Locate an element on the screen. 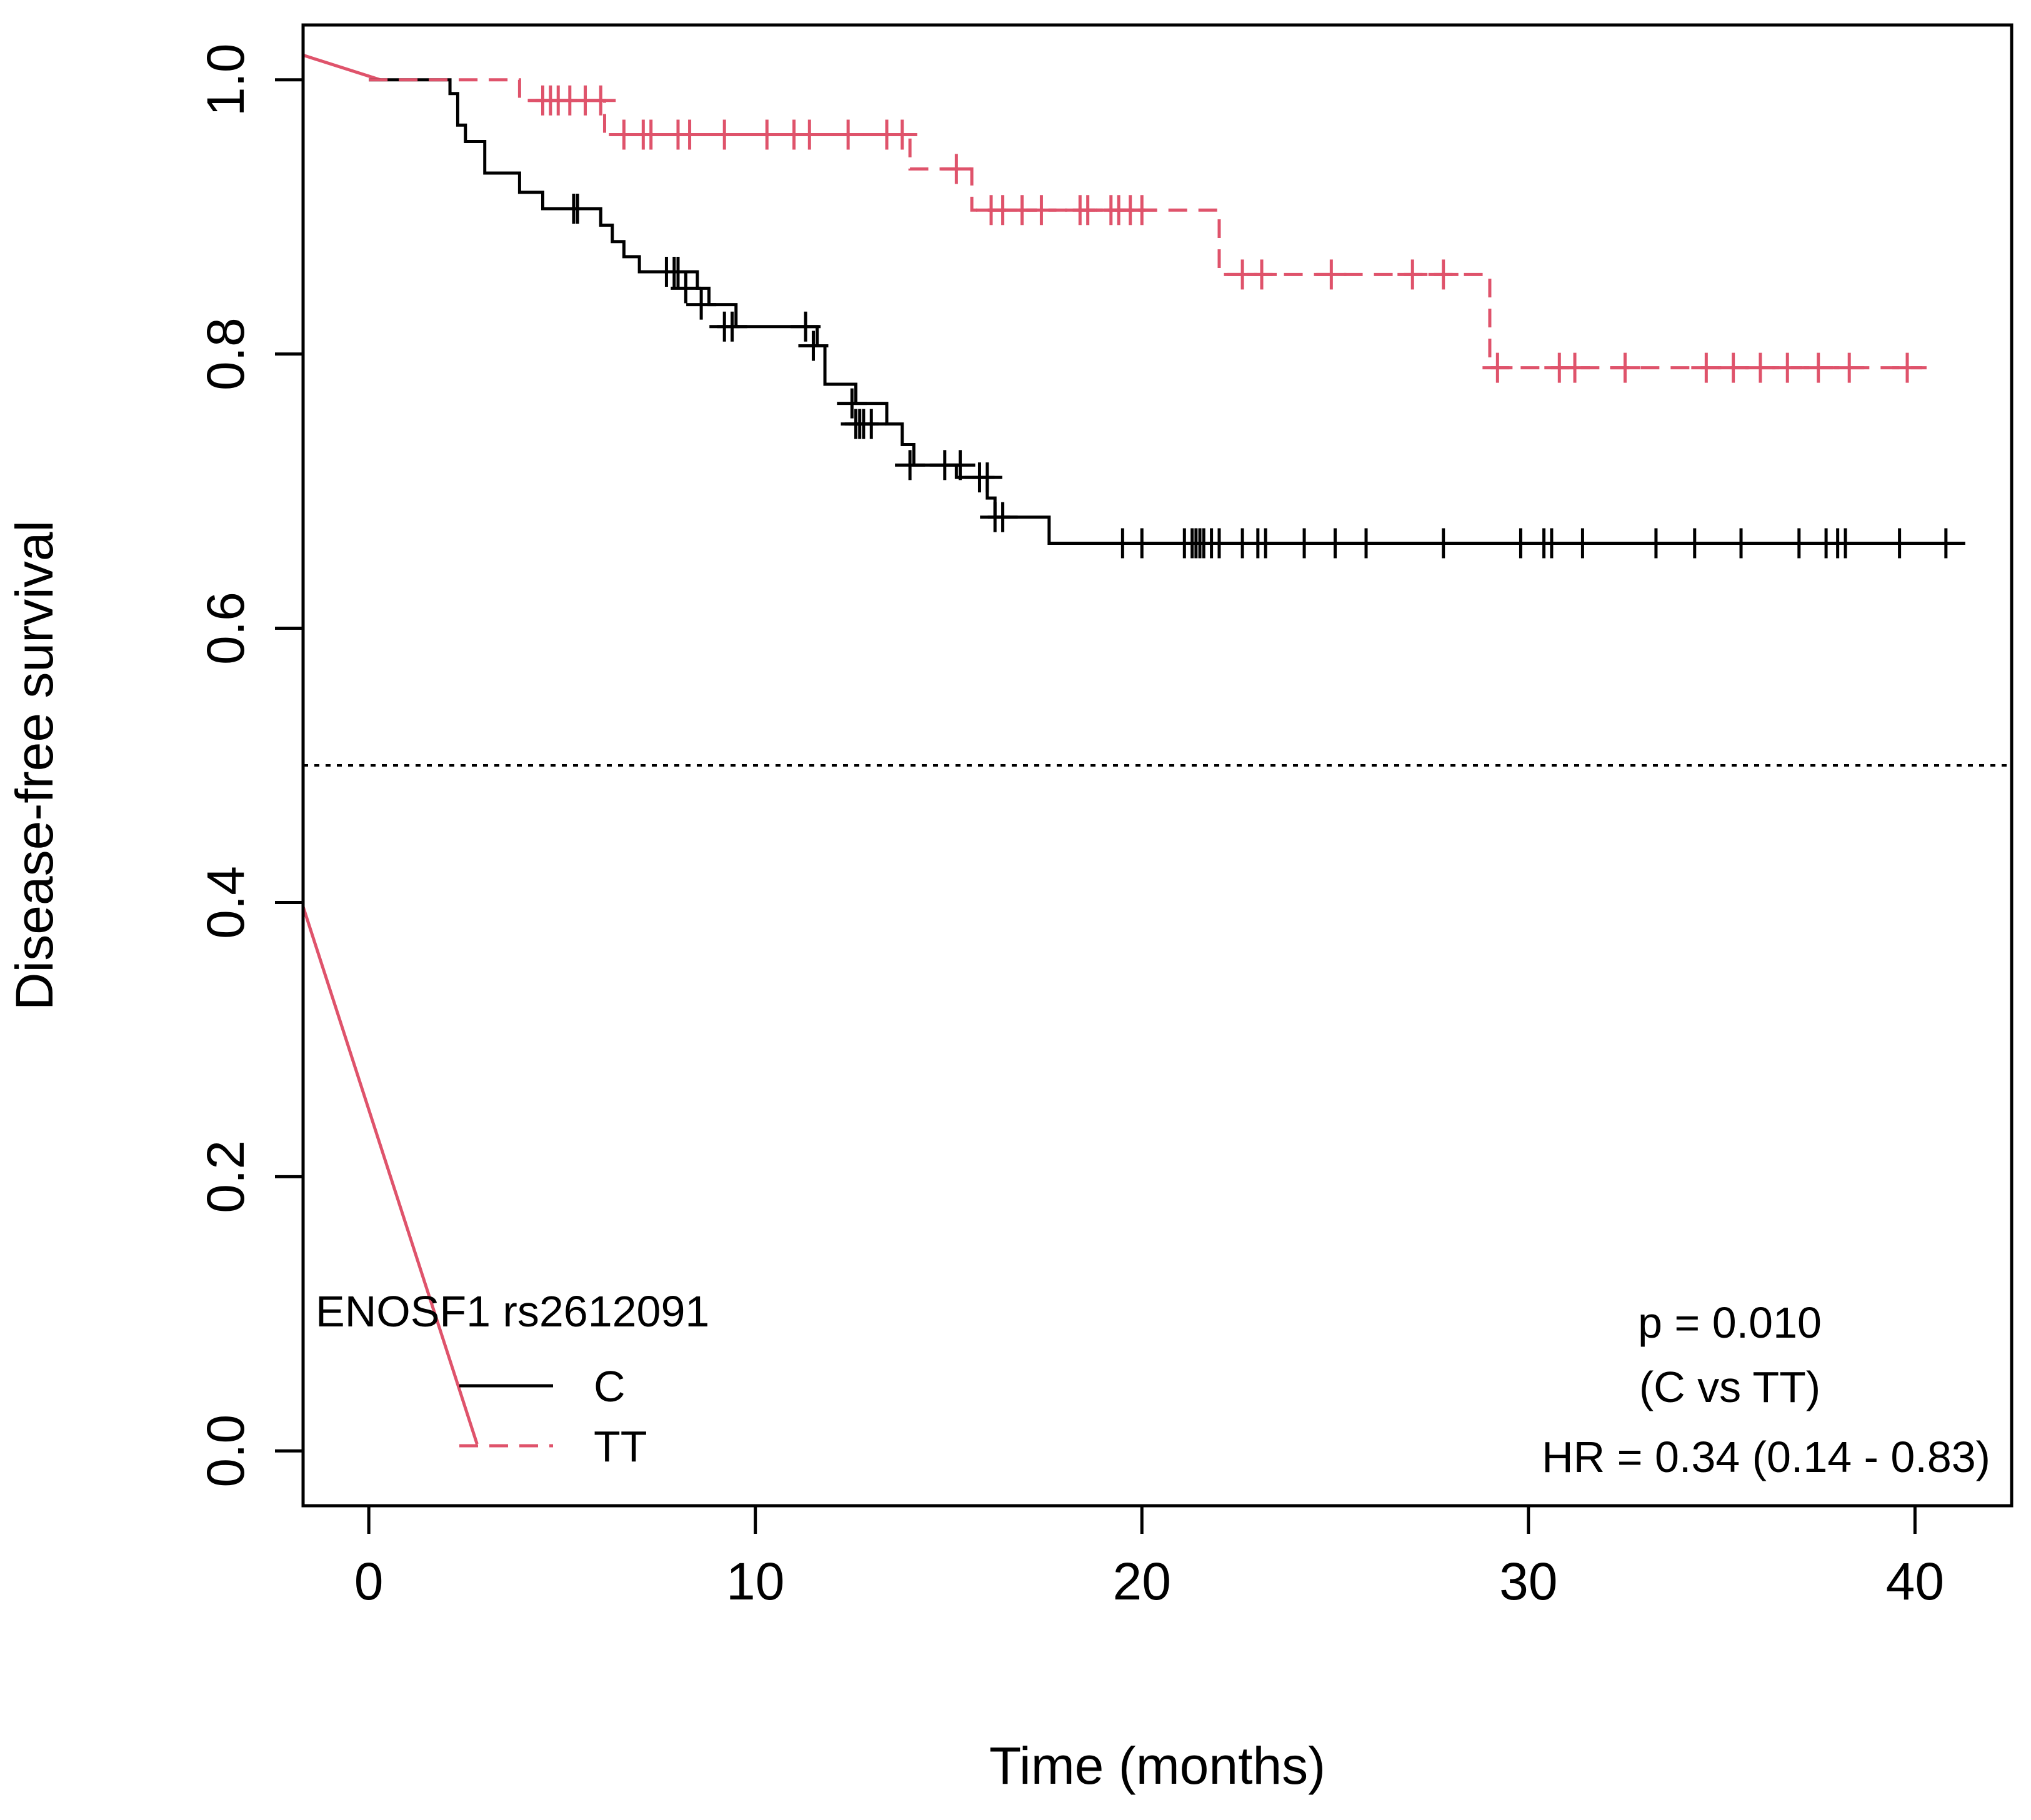 The image size is (2031, 1820). x-tick-label: 40 is located at coordinates (1915, 1581).